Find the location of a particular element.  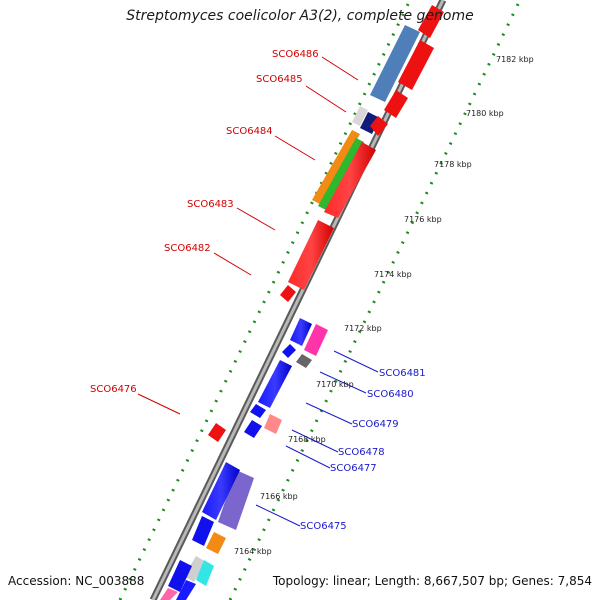

gene-SCO6476-red is located at coordinates (217, 432).